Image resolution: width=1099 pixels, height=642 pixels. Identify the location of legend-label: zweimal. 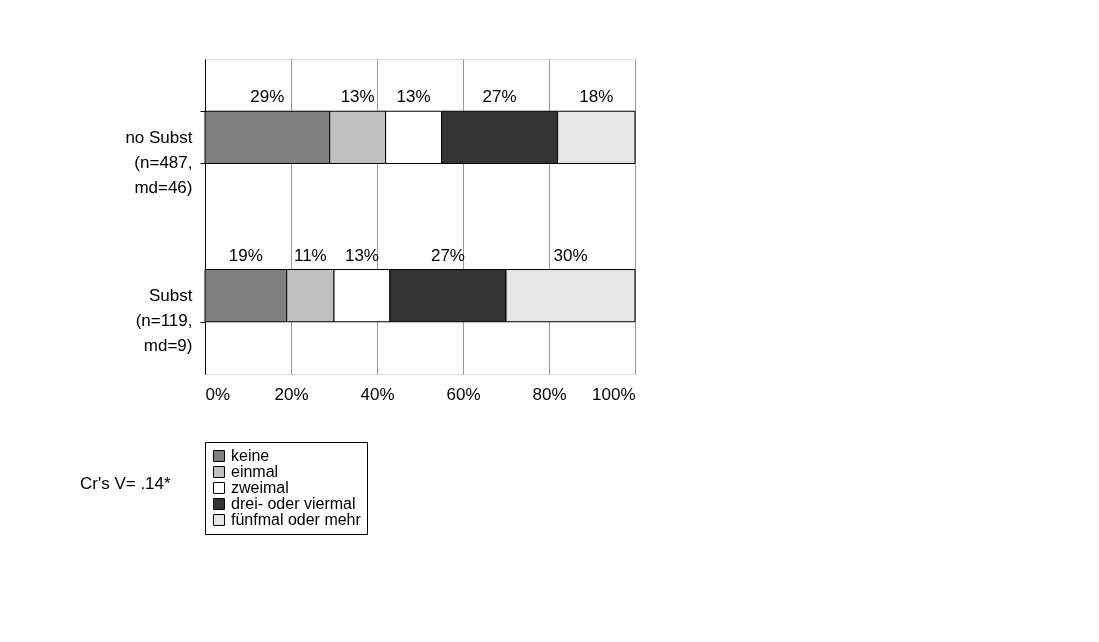
(260, 487).